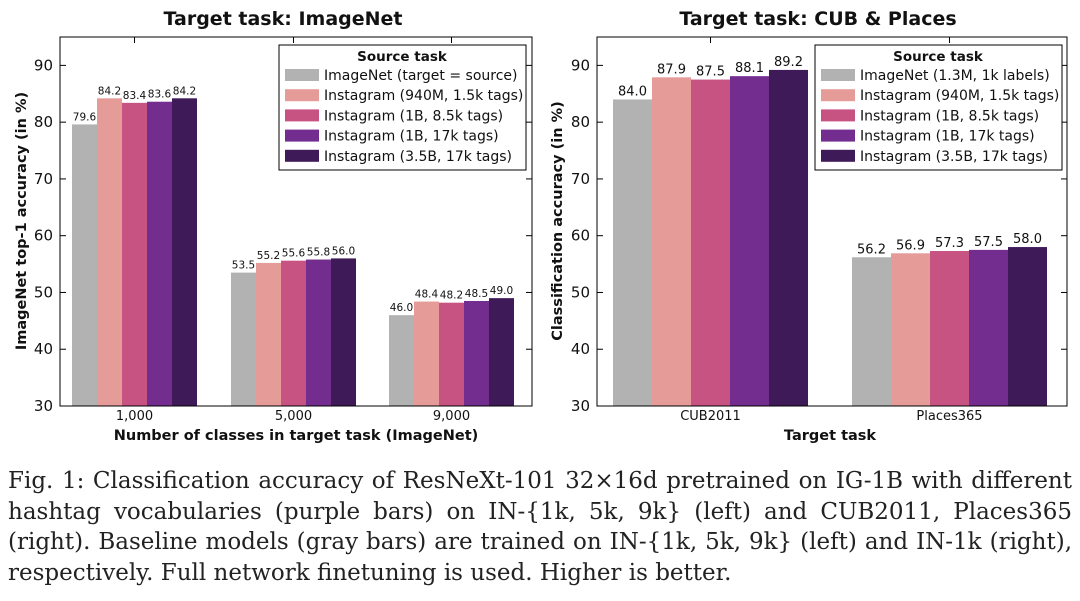 This screenshot has height=601, width=1080. Describe the element at coordinates (947, 137) in the screenshot. I see `legend-entry: Instagram (1B, 17k tags)` at that location.